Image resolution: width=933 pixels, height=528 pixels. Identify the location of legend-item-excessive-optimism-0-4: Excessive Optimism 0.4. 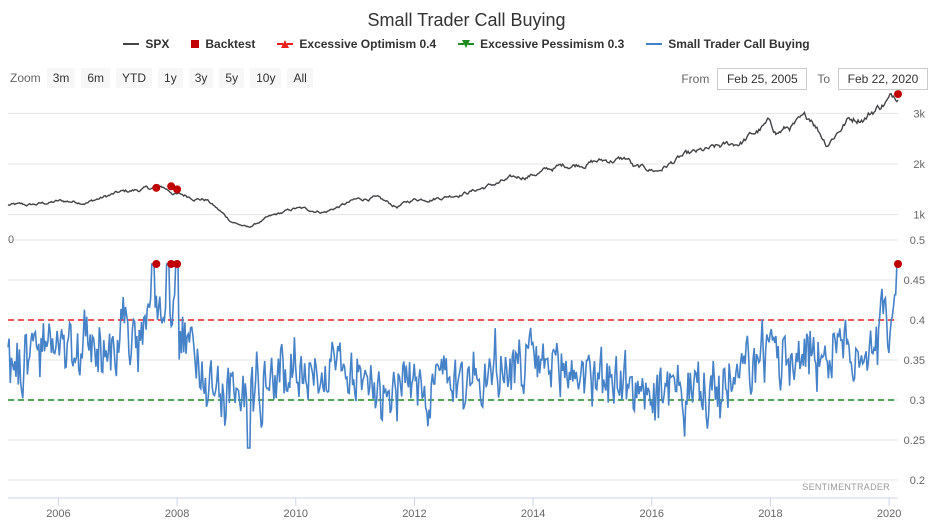
(356, 44).